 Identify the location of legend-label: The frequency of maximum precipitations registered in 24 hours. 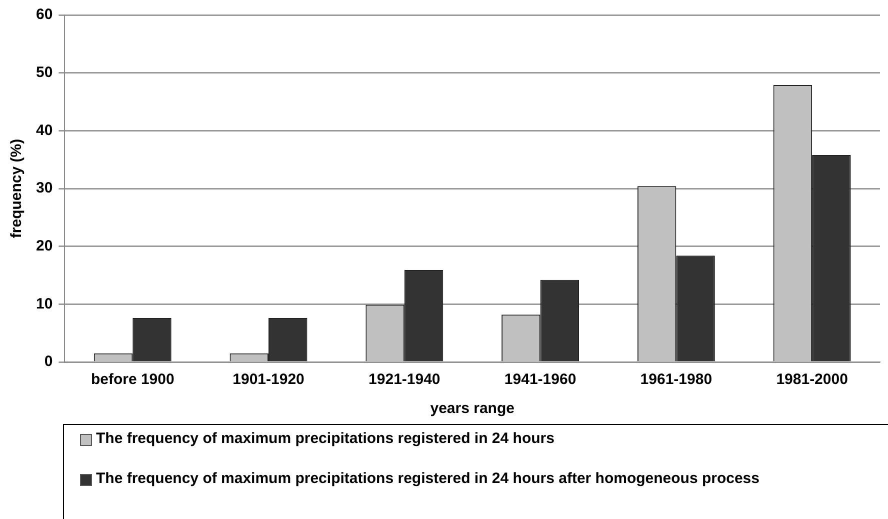
(325, 439).